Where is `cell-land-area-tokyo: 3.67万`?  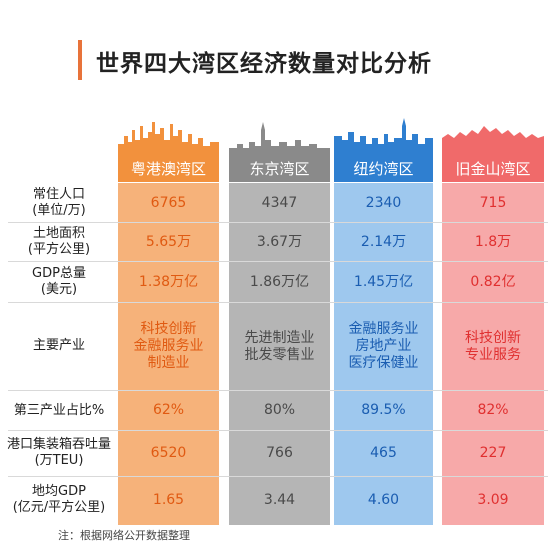 cell-land-area-tokyo: 3.67万 is located at coordinates (279, 241).